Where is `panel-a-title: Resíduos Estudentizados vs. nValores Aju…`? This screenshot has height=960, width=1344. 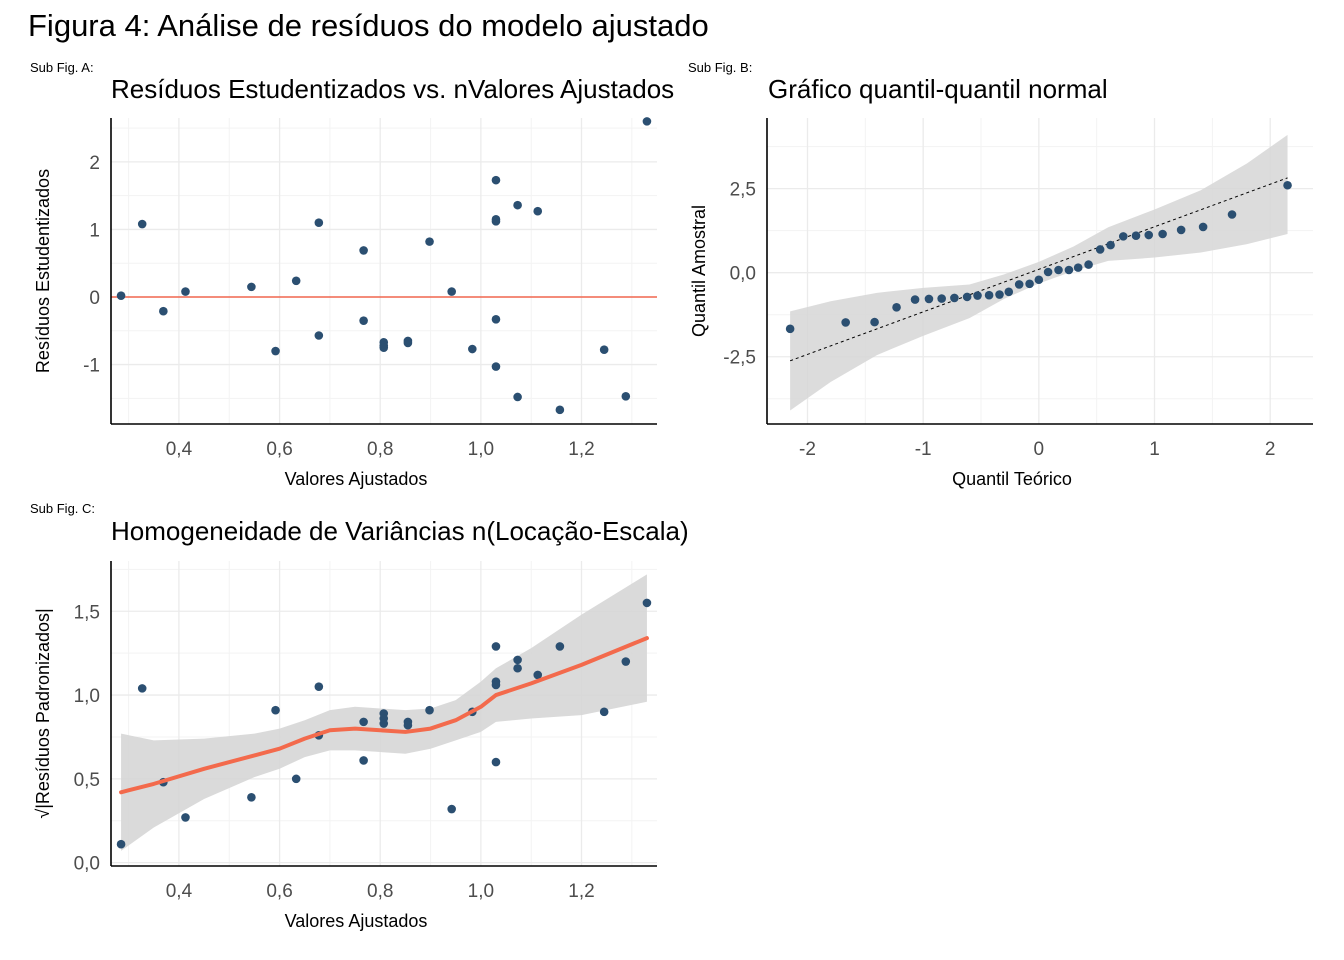
panel-a-title: Resíduos Estudentizados vs. nValores Aju… is located at coordinates (393, 89).